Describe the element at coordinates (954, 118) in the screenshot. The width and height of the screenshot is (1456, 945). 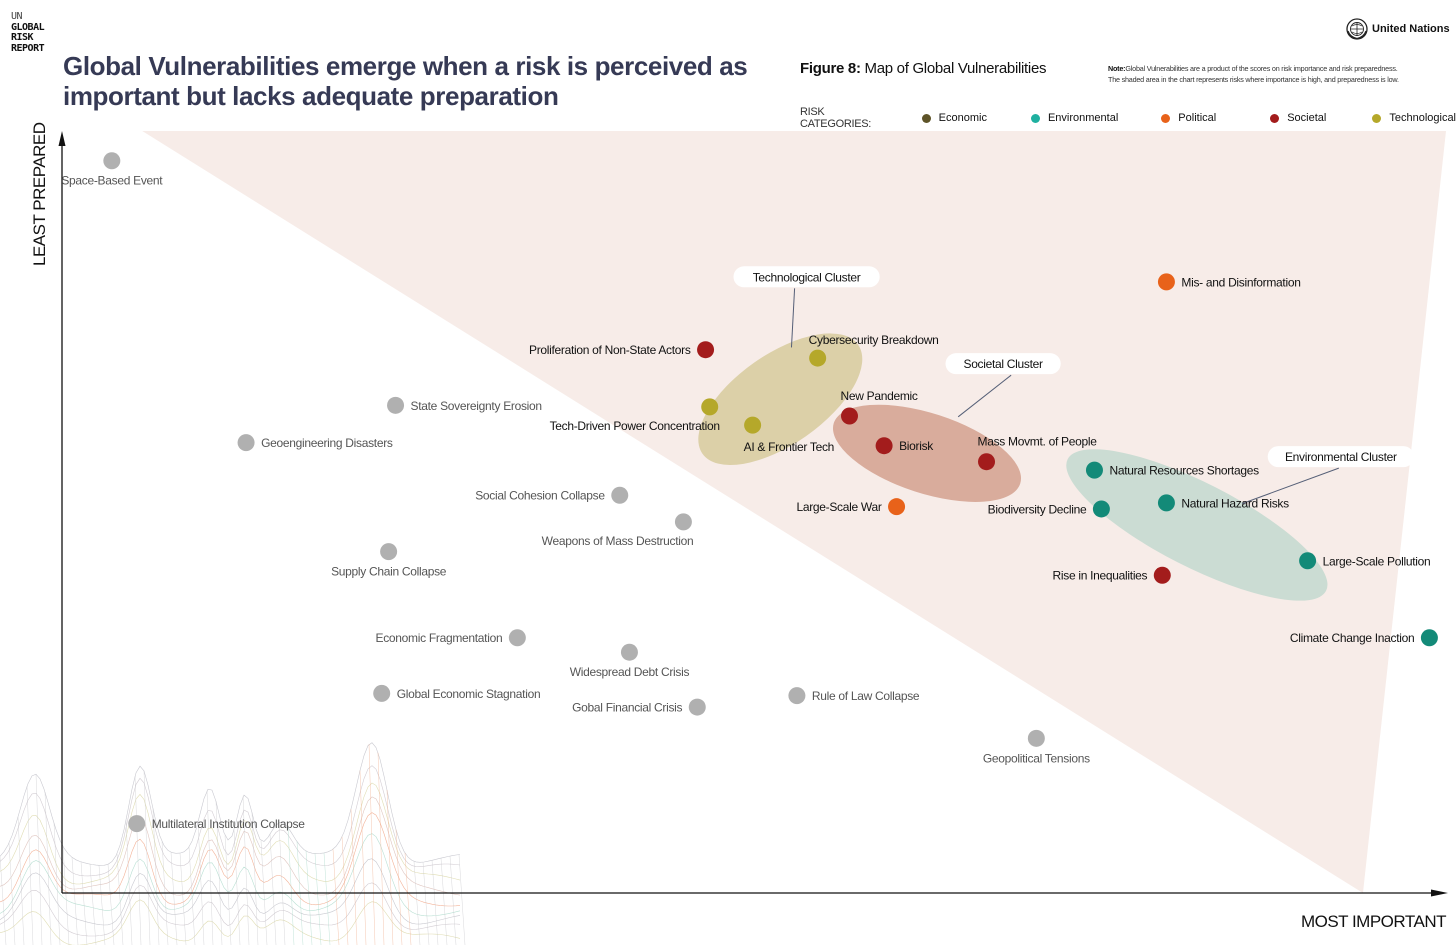
I see `legend-item-economic: Economic` at that location.